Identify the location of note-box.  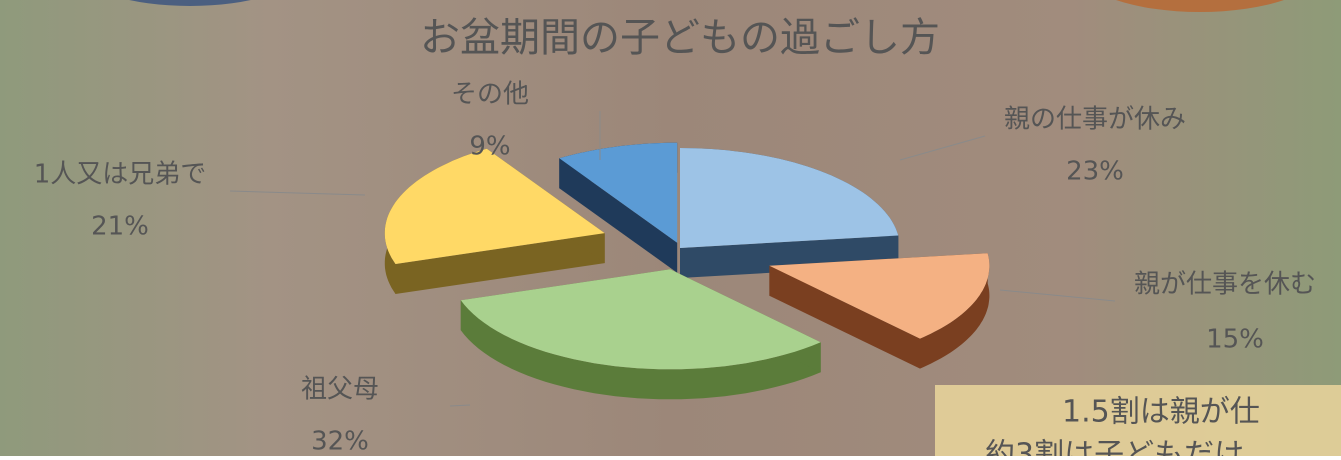
(1138, 420).